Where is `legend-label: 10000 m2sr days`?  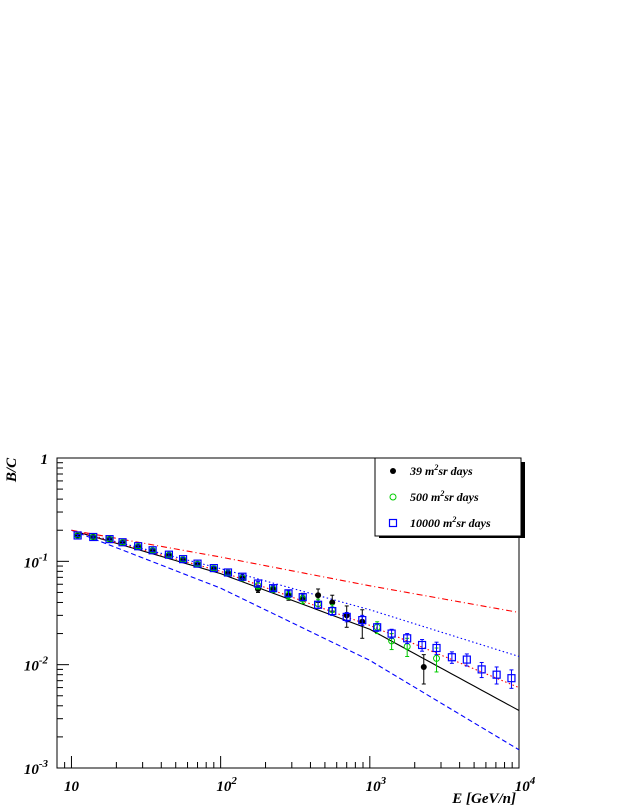 legend-label: 10000 m2sr days is located at coordinates (450, 522).